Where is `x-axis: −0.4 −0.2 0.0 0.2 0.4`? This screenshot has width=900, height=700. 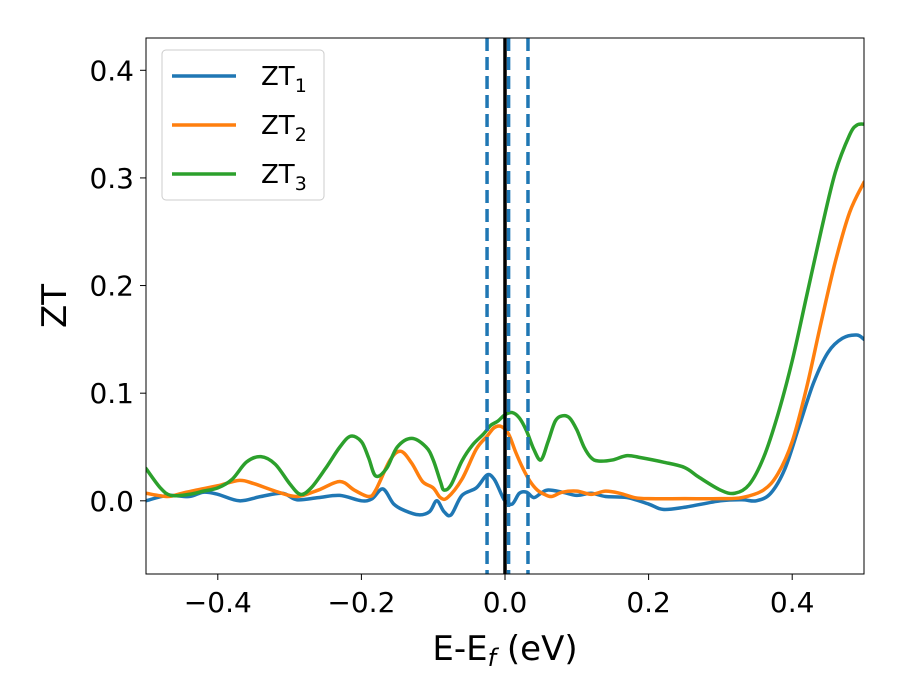 x-axis: −0.4 −0.2 0.0 0.2 0.4 is located at coordinates (499, 596).